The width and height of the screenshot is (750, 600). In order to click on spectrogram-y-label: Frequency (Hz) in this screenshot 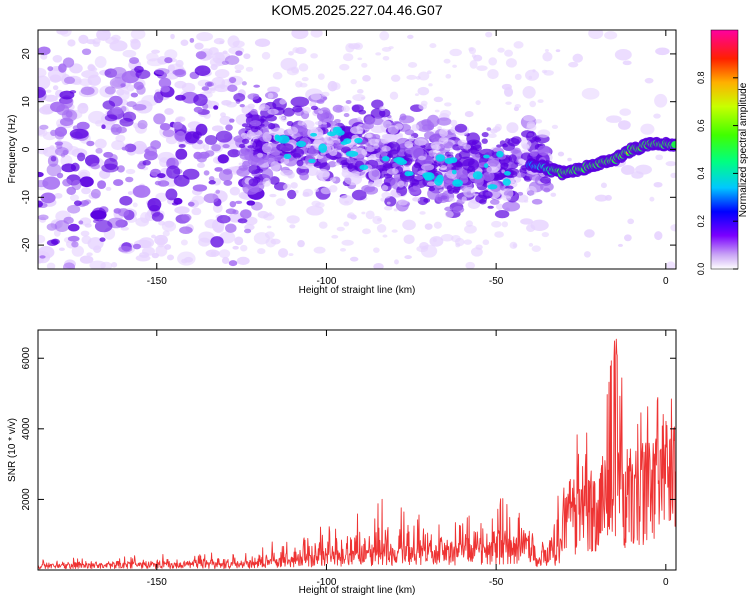, I will do `click(12, 149)`.